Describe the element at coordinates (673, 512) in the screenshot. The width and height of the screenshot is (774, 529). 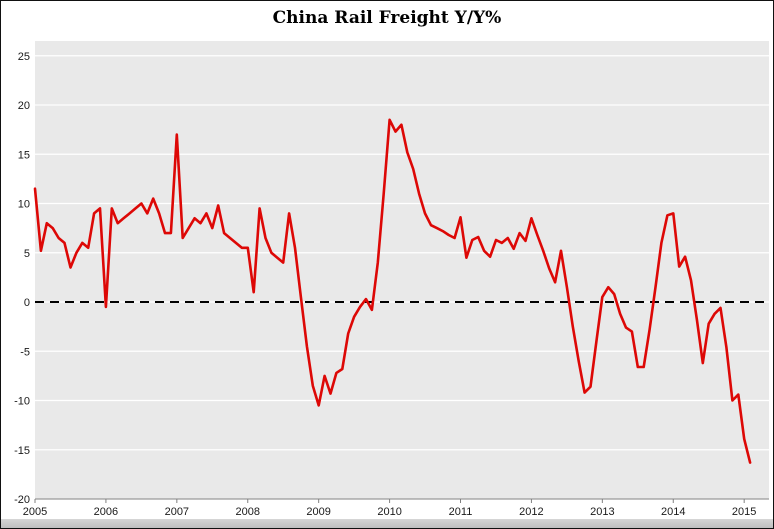
I see `x-tick-label: 2014` at that location.